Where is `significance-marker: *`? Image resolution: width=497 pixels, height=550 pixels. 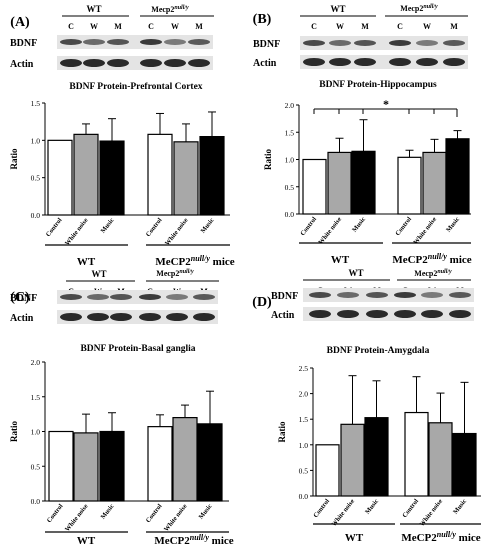 significance-marker: * is located at coordinates (386, 104).